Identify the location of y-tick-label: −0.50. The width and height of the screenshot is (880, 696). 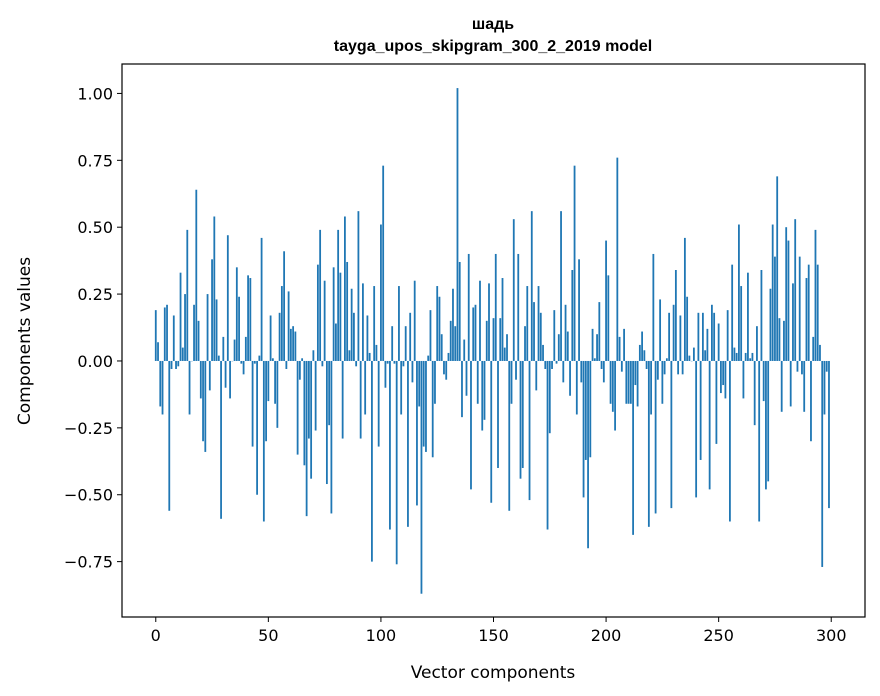
(88, 495).